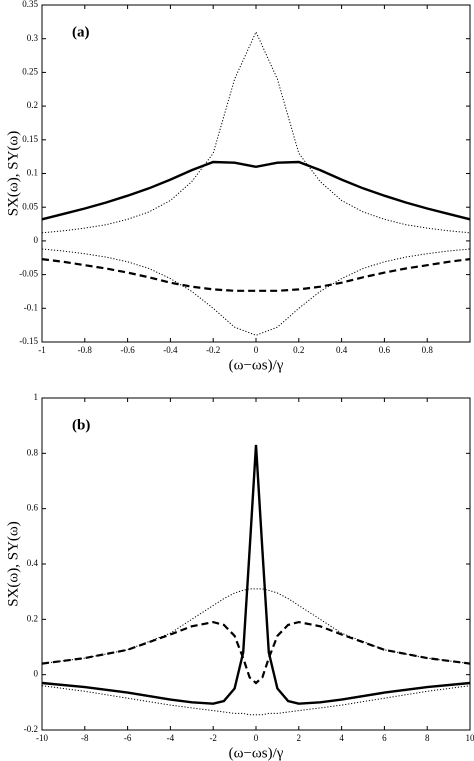  What do you see at coordinates (342, 350) in the screenshot?
I see `x-tick-label: 0.4` at bounding box center [342, 350].